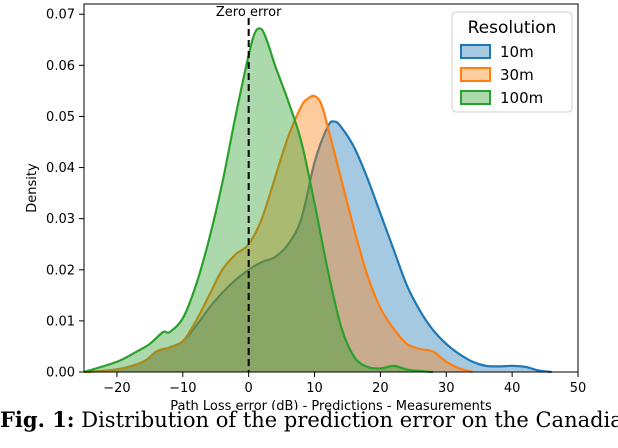 The image size is (618, 448). I want to click on x-tick-label: 20, so click(380, 388).